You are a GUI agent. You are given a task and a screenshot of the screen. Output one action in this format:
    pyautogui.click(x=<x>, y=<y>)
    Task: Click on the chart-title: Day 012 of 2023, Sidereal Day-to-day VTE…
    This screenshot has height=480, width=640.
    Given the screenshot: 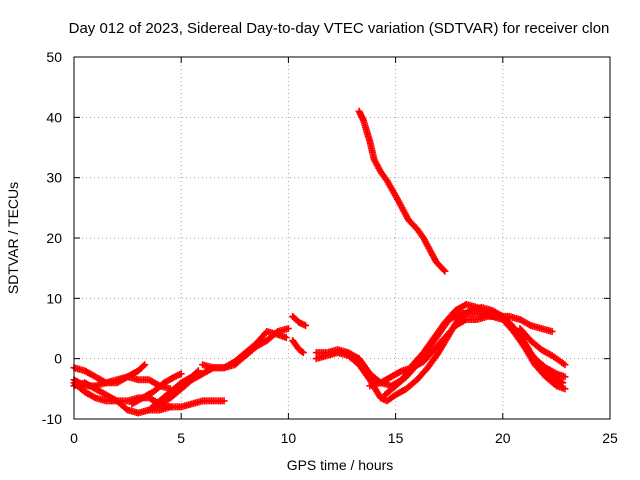 What is the action you would take?
    pyautogui.click(x=339, y=28)
    